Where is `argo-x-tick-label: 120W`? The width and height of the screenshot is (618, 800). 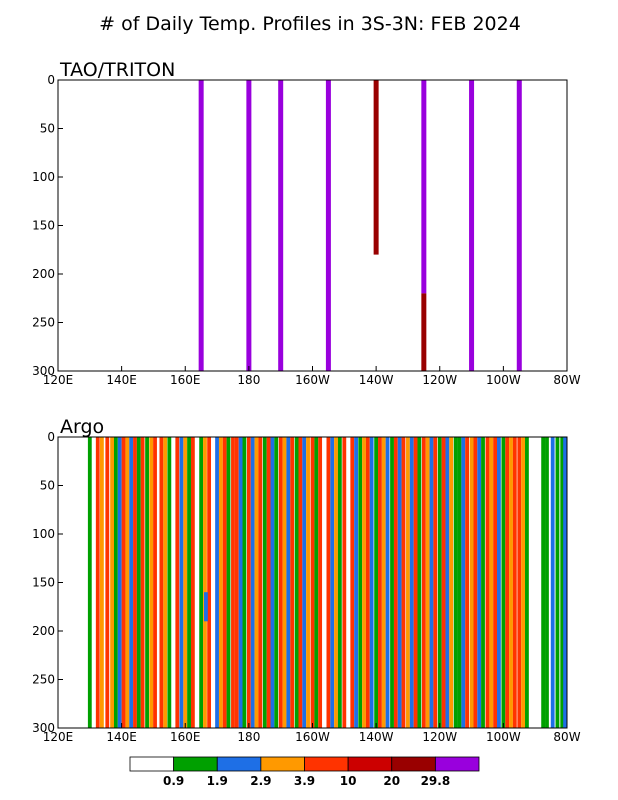 argo-x-tick-label: 120W is located at coordinates (439, 737).